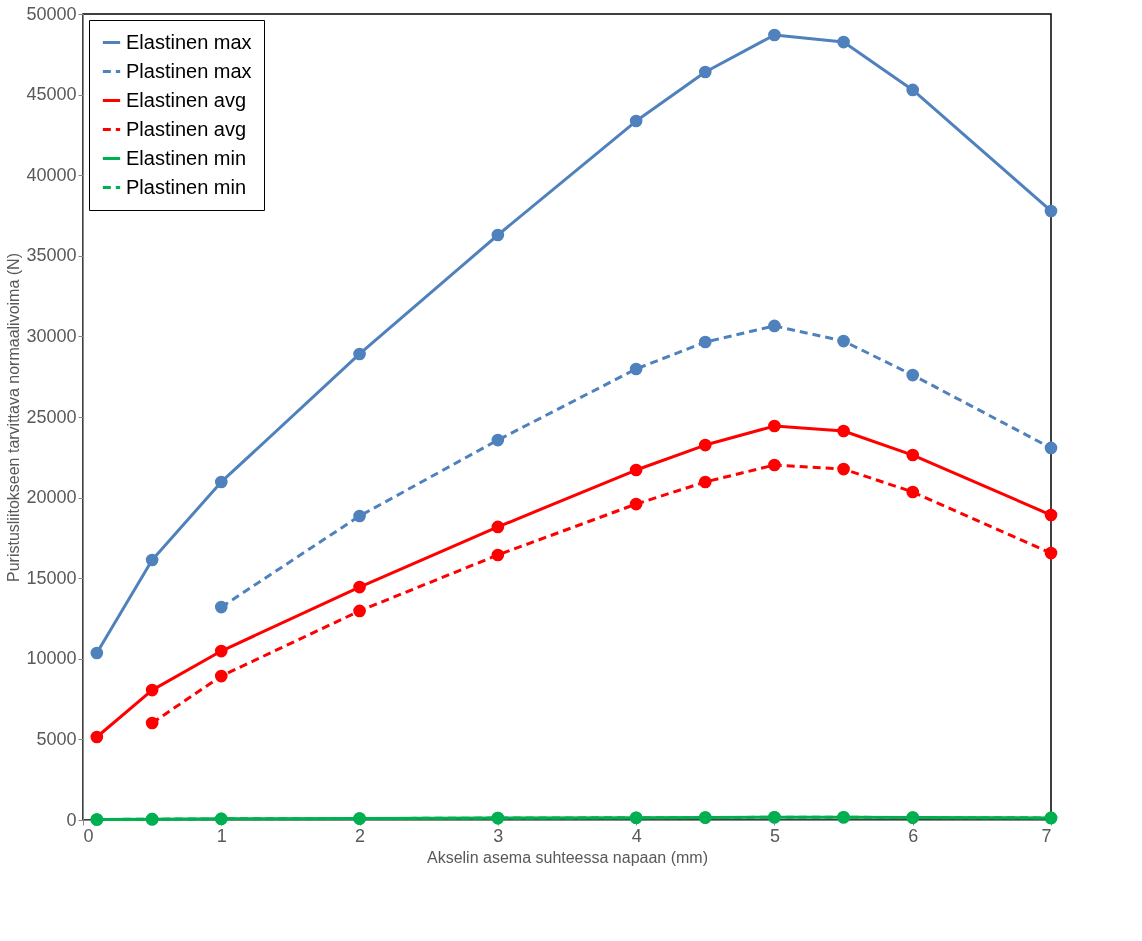 This screenshot has height=941, width=1142. I want to click on y-tick-label: 10000, so click(51, 658).